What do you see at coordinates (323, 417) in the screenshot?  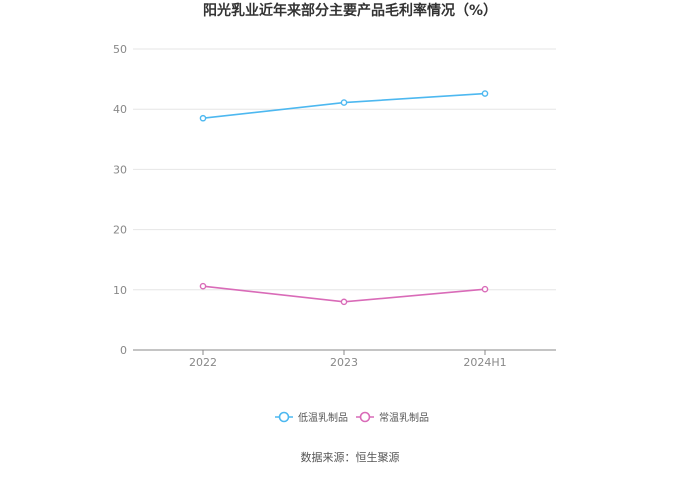 I see `legend-label: 低温乳制品` at bounding box center [323, 417].